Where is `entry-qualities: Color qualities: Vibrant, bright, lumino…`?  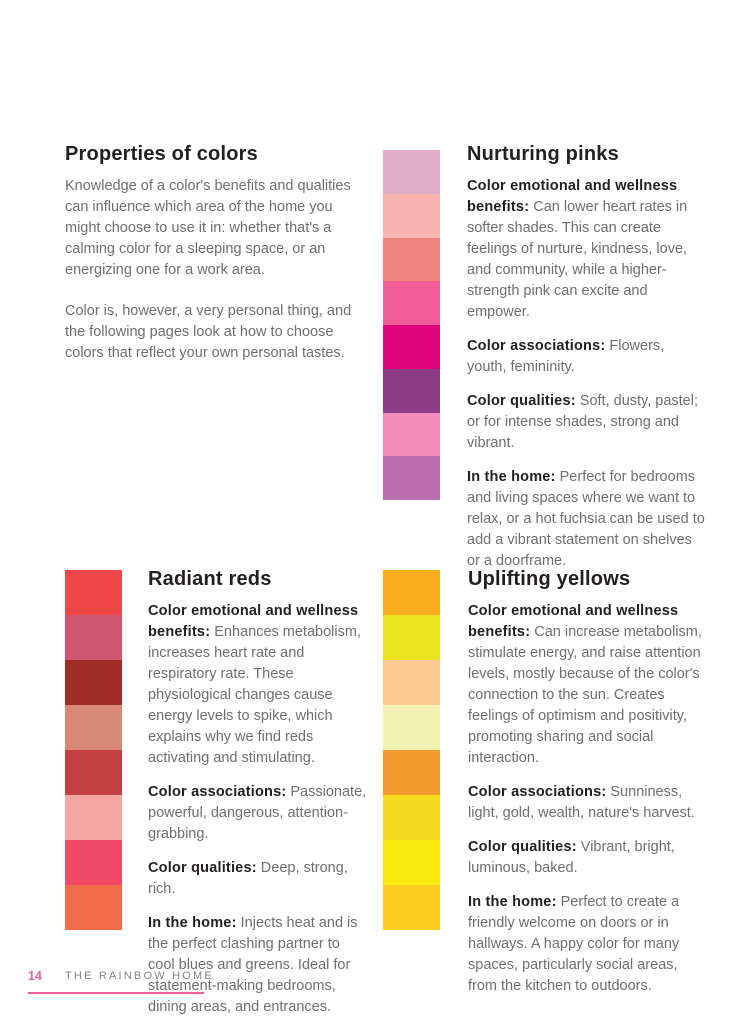
entry-qualities: Color qualities: Vibrant, bright, lumino… is located at coordinates (571, 858).